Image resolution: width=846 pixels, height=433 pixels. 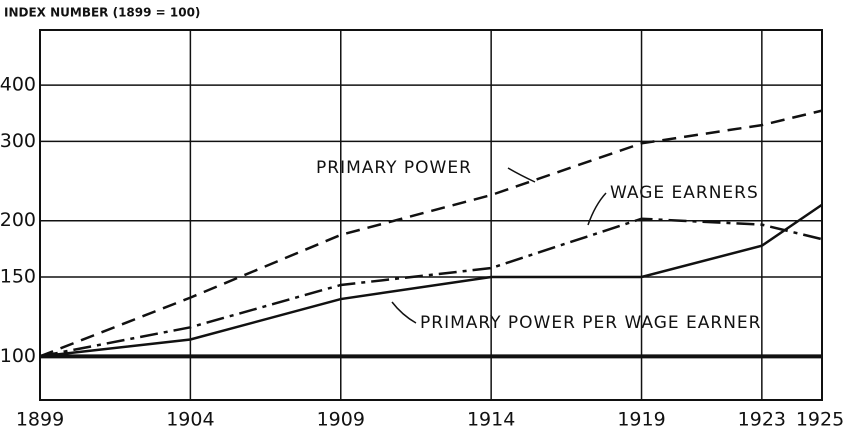 What do you see at coordinates (762, 420) in the screenshot?
I see `x-tick-label: 1923` at bounding box center [762, 420].